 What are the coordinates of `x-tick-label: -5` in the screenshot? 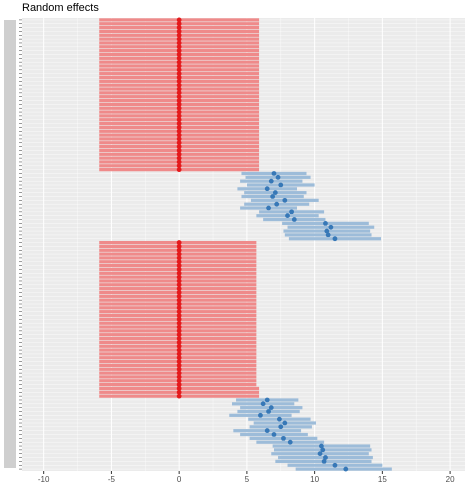 It's located at (112, 479).